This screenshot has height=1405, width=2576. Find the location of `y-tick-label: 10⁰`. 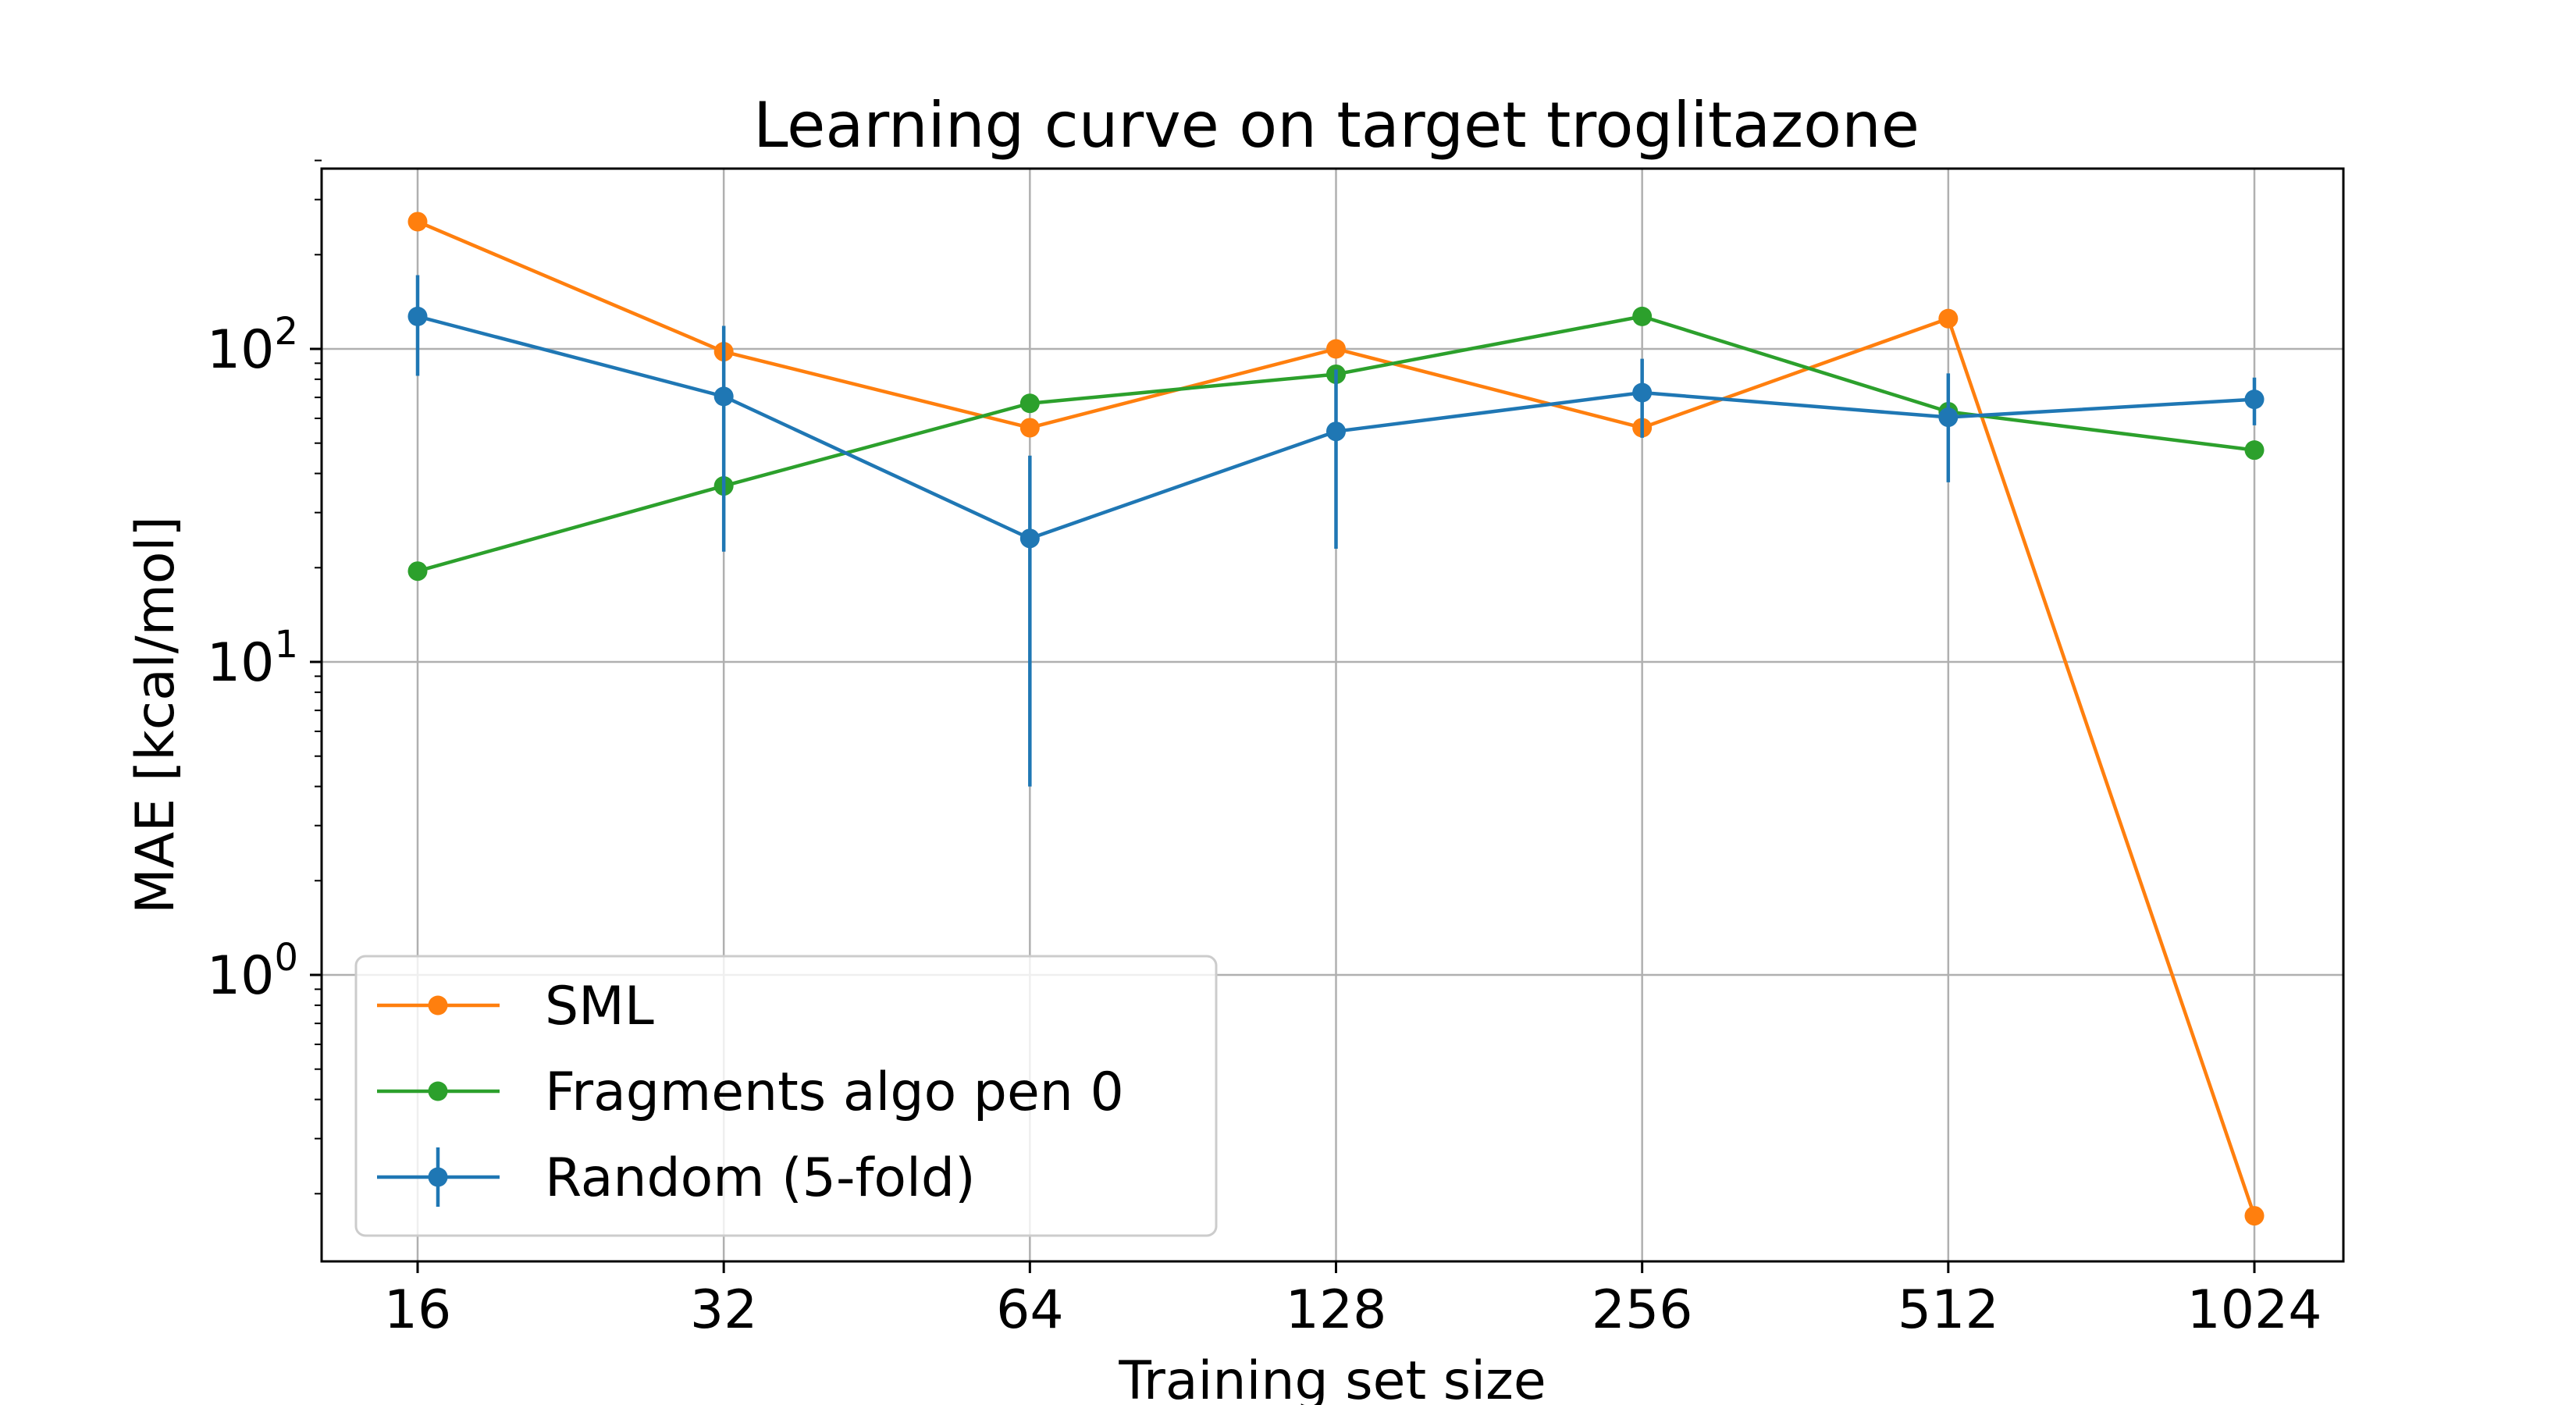

y-tick-label: 10⁰ is located at coordinates (252, 971).